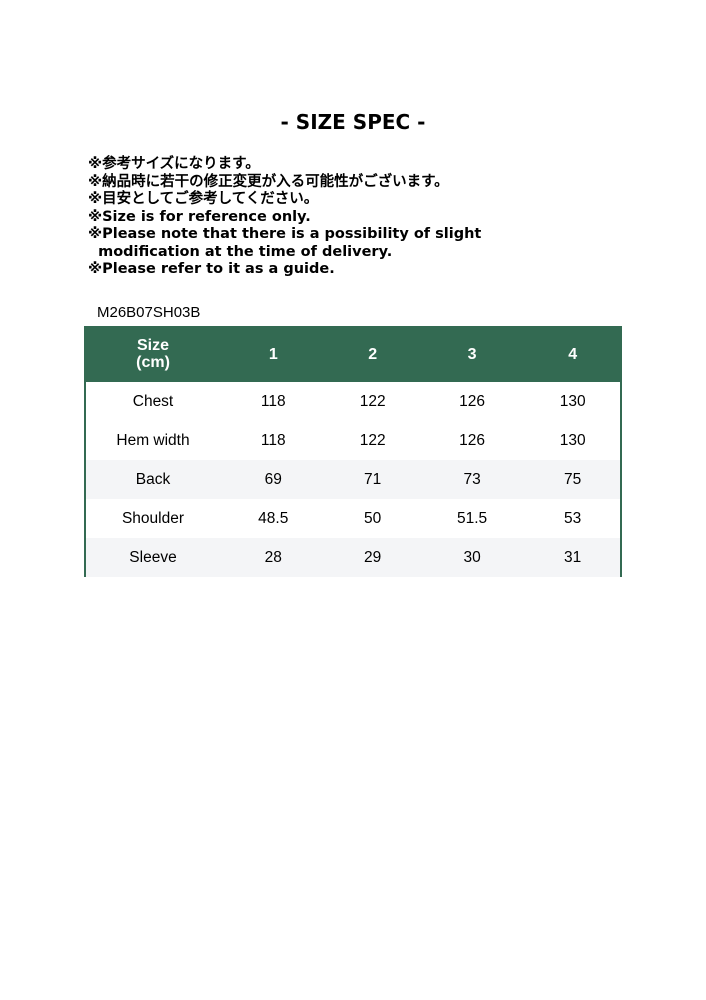 The image size is (706, 1000). Describe the element at coordinates (153, 518) in the screenshot. I see `row-label: Shoulder` at that location.